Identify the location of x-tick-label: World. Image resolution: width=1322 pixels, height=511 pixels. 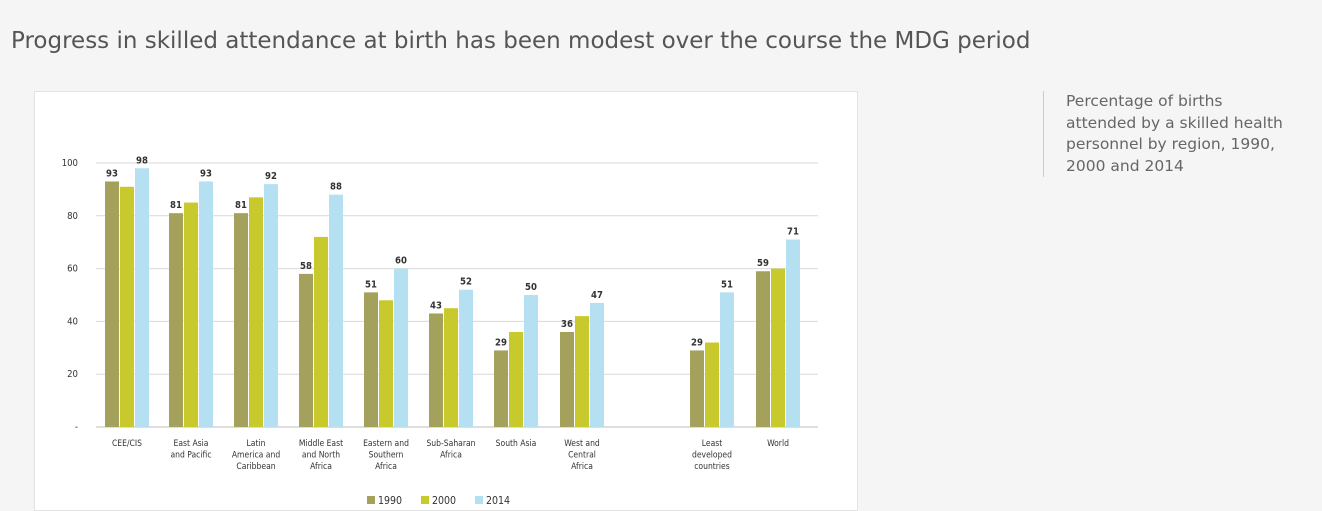
(778, 444).